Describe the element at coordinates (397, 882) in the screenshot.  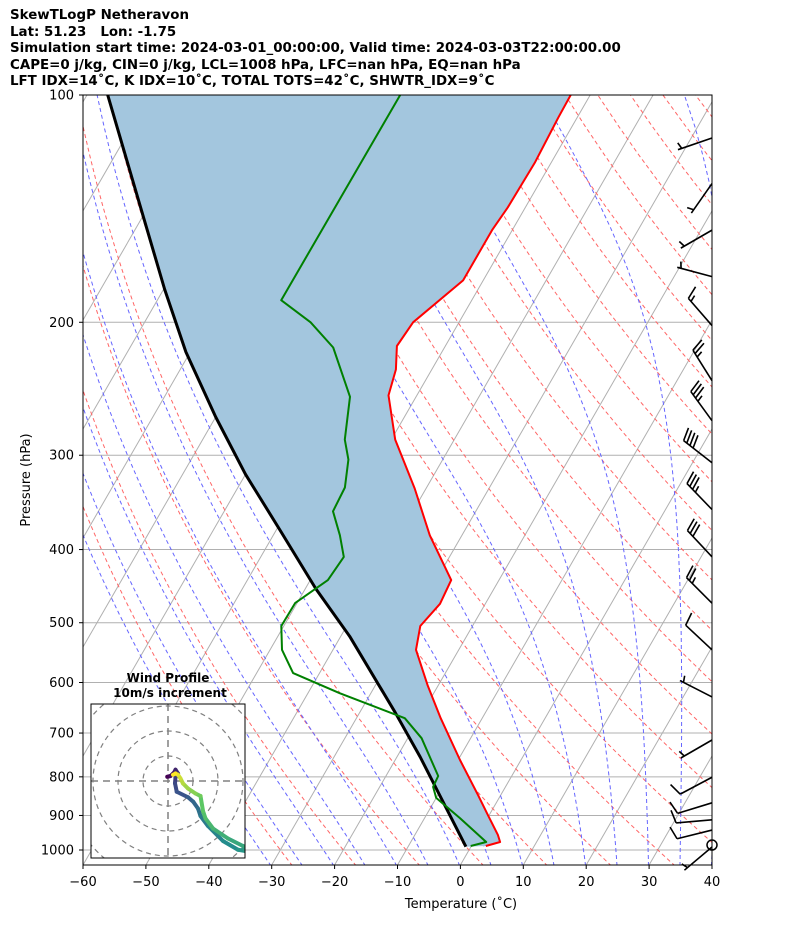
I see `x-tick-label: −10` at that location.